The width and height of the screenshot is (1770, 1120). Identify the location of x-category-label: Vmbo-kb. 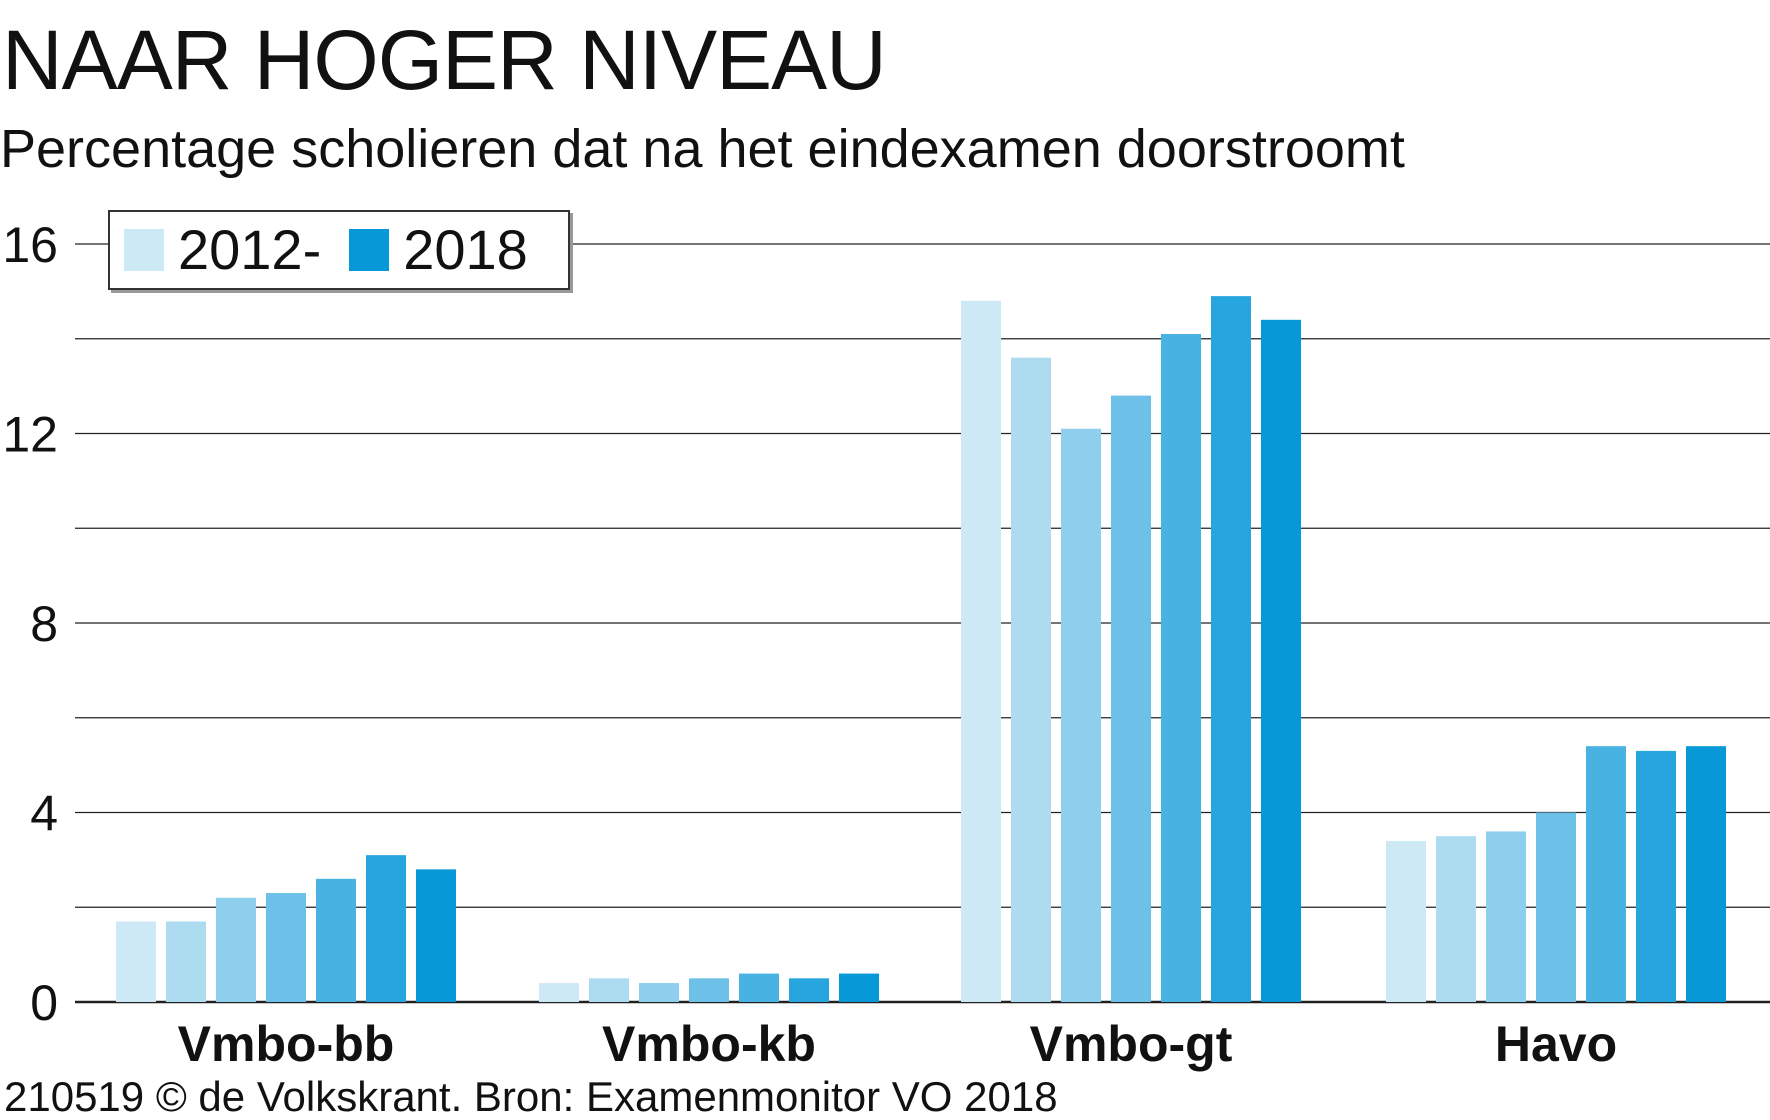
(709, 1044).